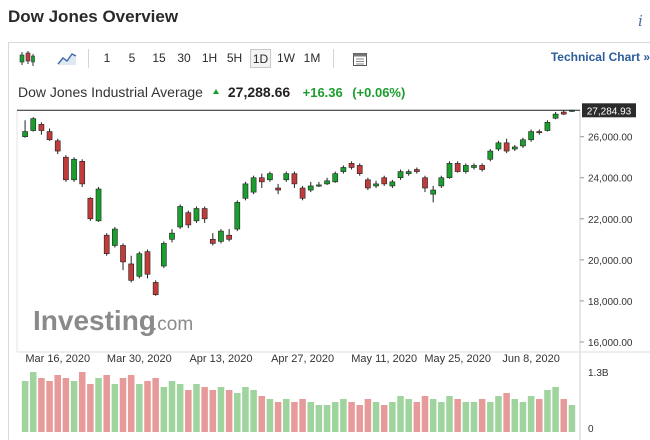 This screenshot has height=440, width=650. What do you see at coordinates (360, 58) in the screenshot?
I see `calendar-icon` at bounding box center [360, 58].